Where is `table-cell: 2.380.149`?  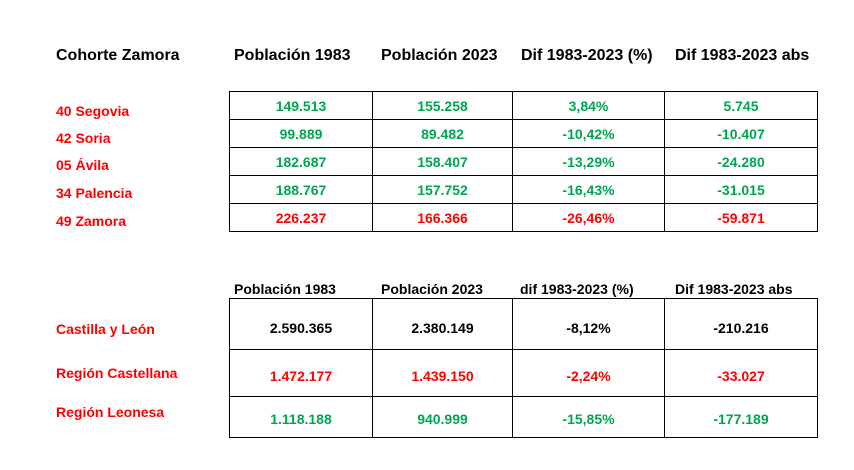 table-cell: 2.380.149 is located at coordinates (442, 324).